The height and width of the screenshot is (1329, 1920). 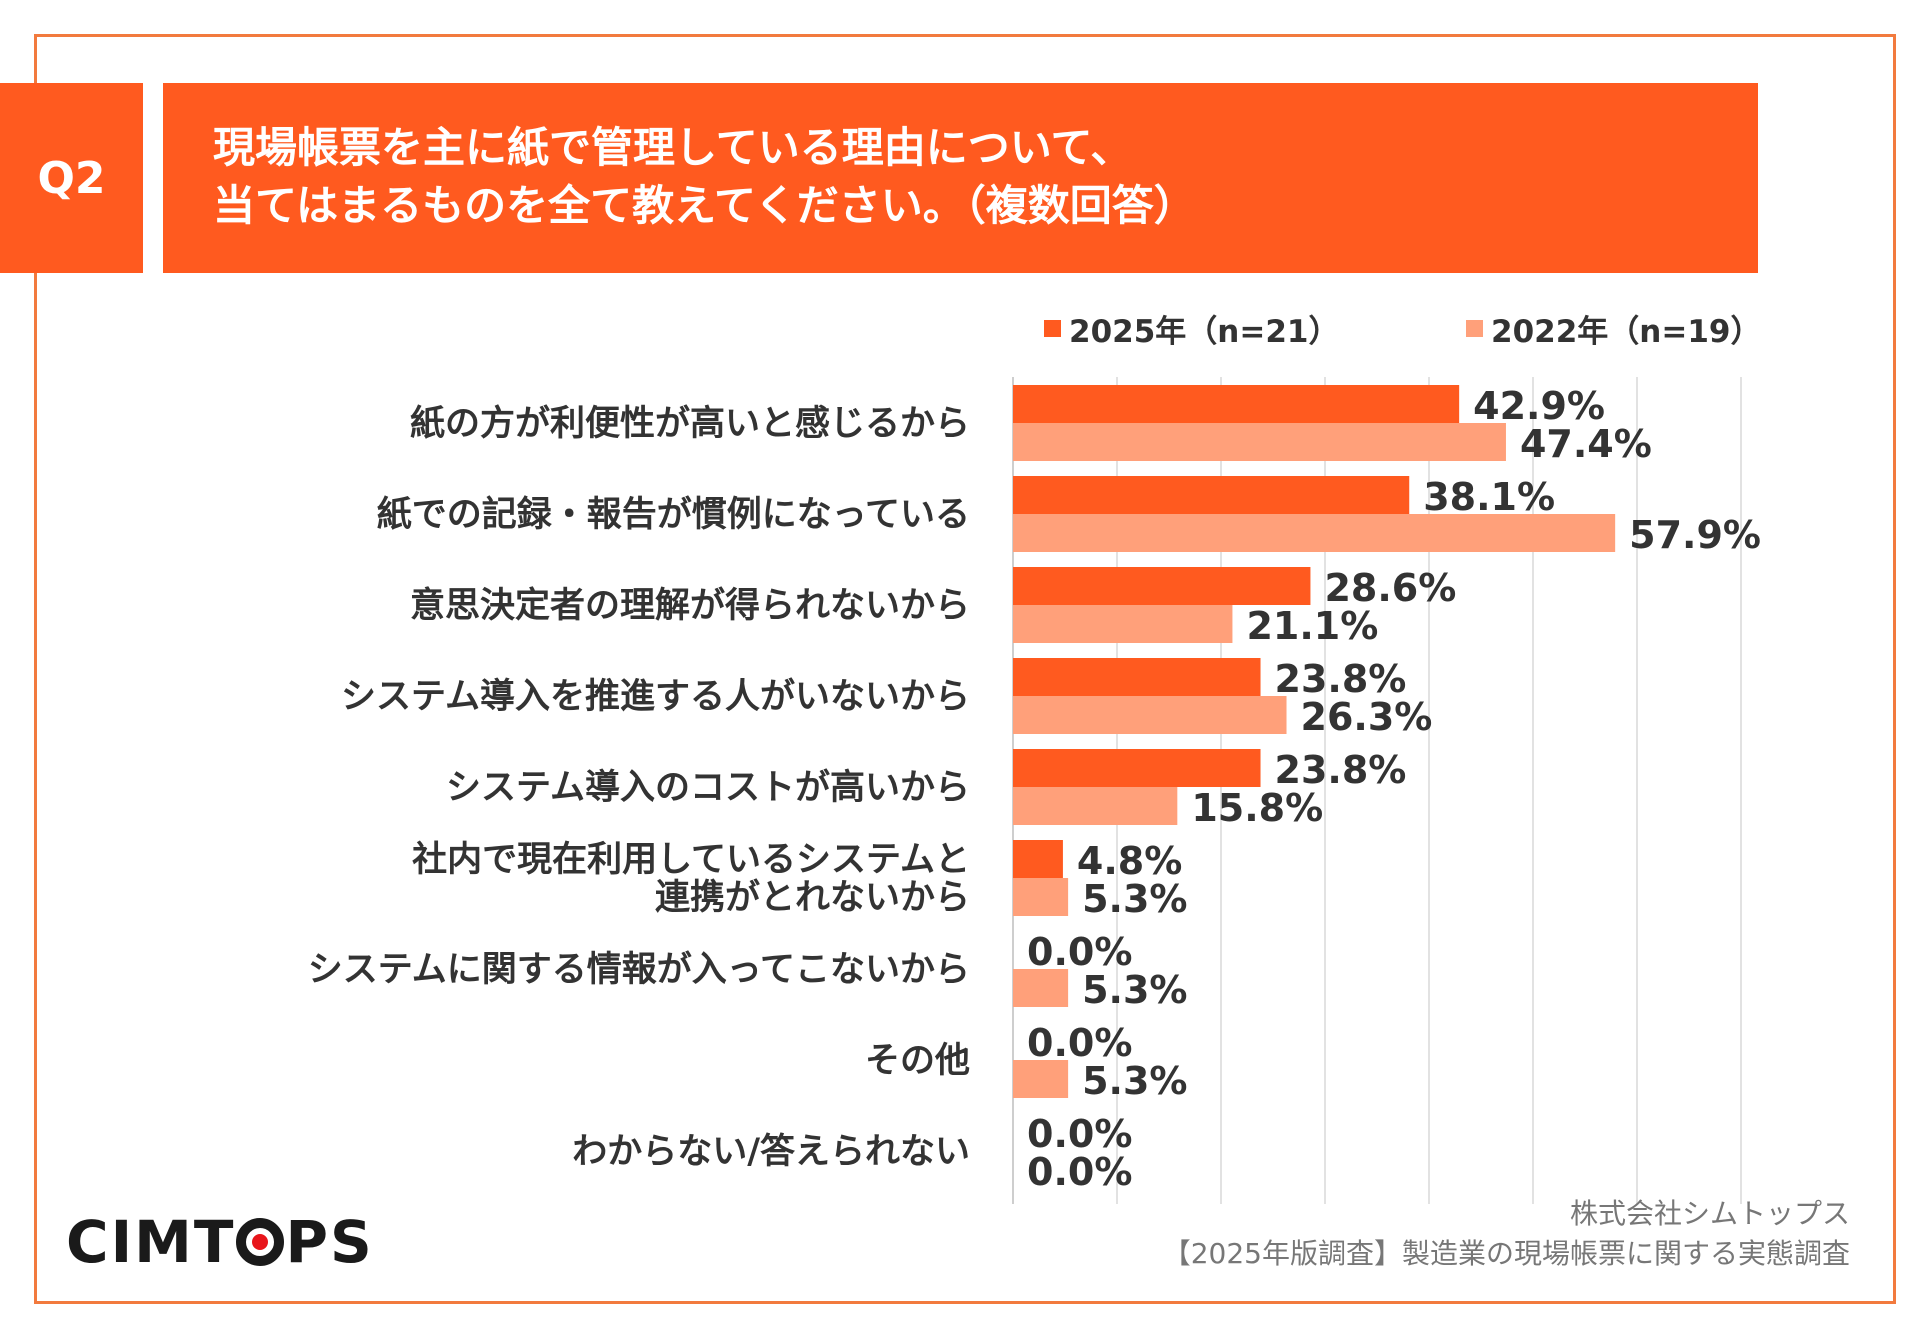 I want to click on category-label-line: システム導入のコストが高いから, so click(x=708, y=788).